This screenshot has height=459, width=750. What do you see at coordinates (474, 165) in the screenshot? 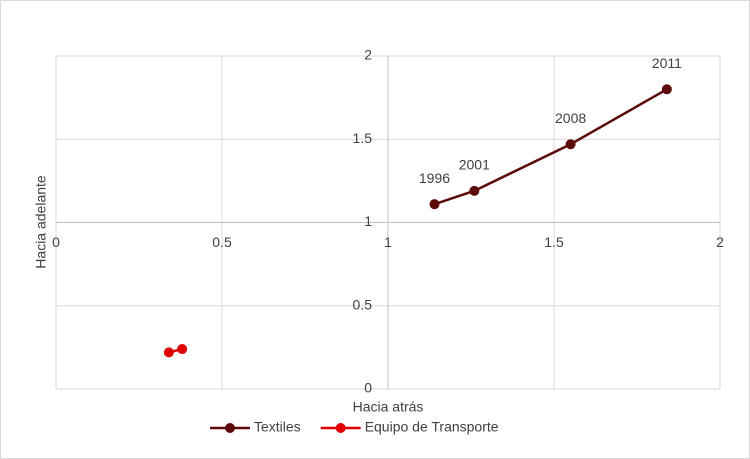
I see `point-label: 2001` at bounding box center [474, 165].